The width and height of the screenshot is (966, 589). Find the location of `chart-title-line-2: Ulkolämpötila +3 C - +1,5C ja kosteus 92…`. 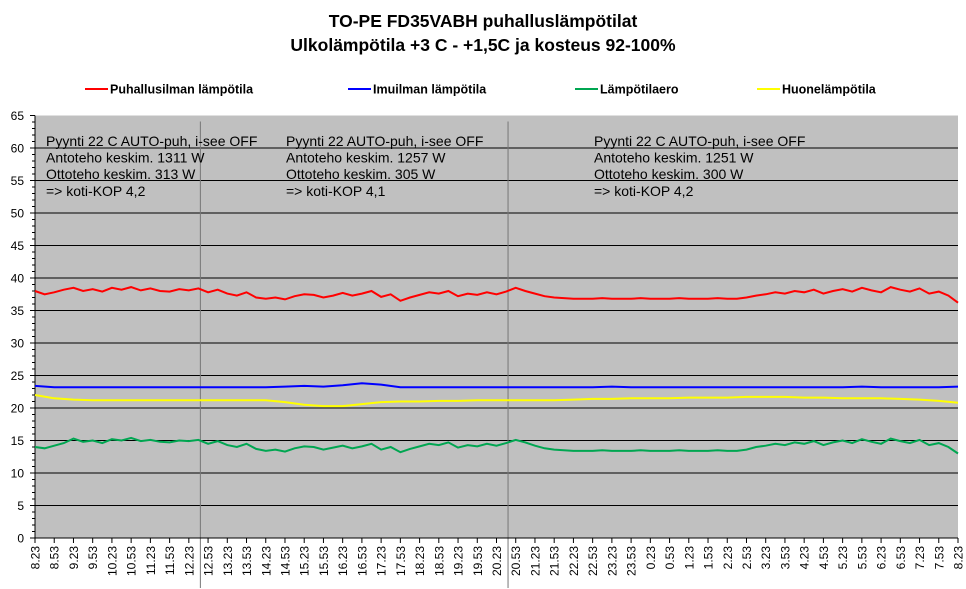

chart-title-line-2: Ulkolämpötila +3 C - +1,5C ja kosteus 92… is located at coordinates (483, 45).